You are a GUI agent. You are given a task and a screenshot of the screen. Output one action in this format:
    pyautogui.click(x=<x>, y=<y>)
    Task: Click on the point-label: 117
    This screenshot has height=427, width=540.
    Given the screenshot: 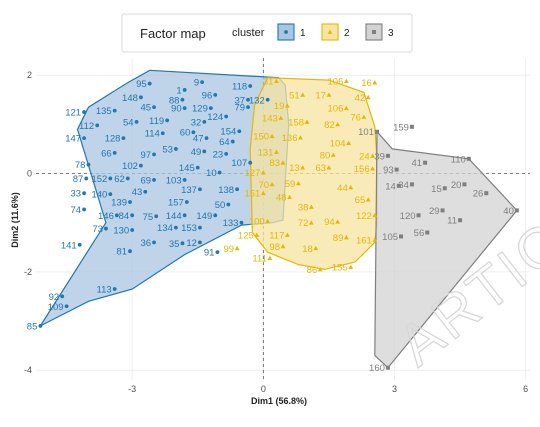 What is the action you would take?
    pyautogui.click(x=276, y=235)
    